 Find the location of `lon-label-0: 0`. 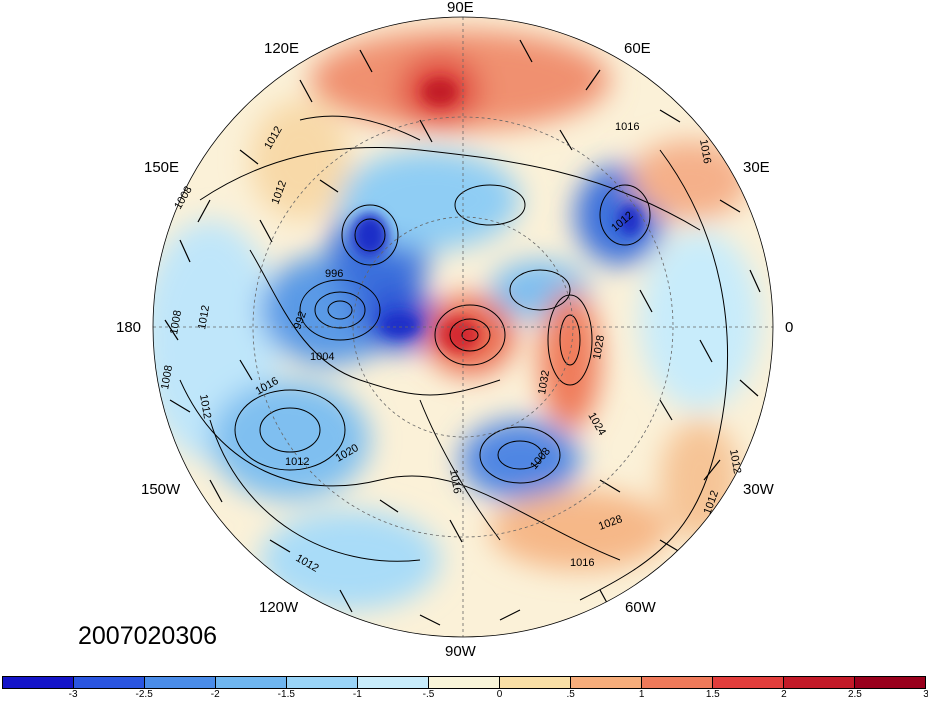

lon-label-0: 0 is located at coordinates (789, 327).